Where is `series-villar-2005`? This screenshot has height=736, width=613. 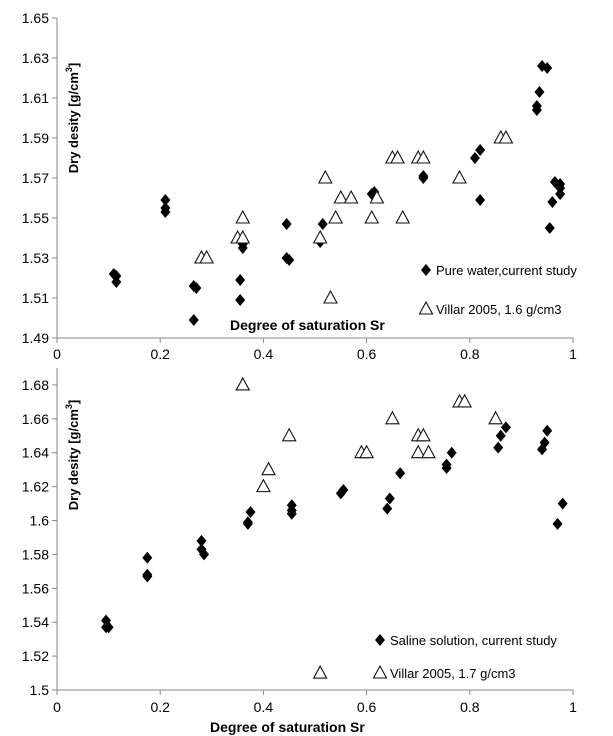
series-villar-2005 is located at coordinates (354, 216).